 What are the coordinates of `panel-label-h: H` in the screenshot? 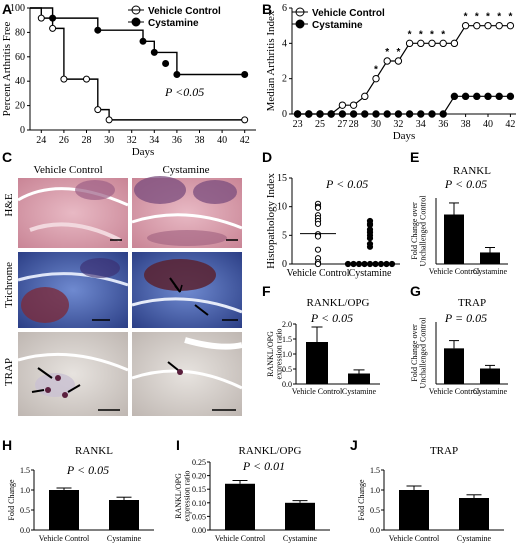 It's located at (7, 445).